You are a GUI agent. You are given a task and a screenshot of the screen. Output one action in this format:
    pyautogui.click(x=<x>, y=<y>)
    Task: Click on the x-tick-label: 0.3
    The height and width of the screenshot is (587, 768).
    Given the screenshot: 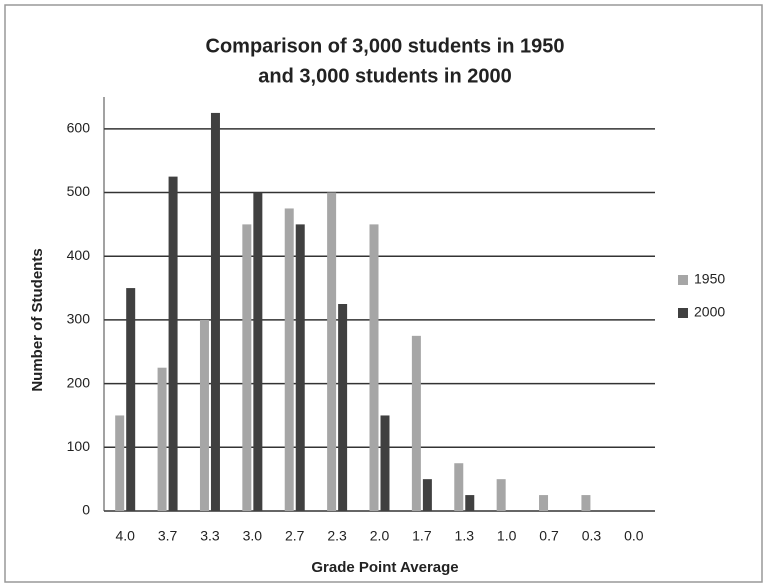 What is the action you would take?
    pyautogui.click(x=592, y=536)
    